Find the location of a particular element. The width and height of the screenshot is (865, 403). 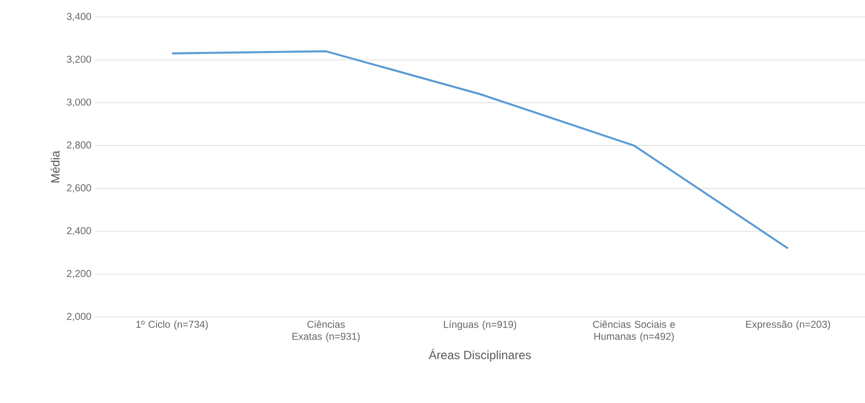

y-tick-label: 3,000 is located at coordinates (79, 102).